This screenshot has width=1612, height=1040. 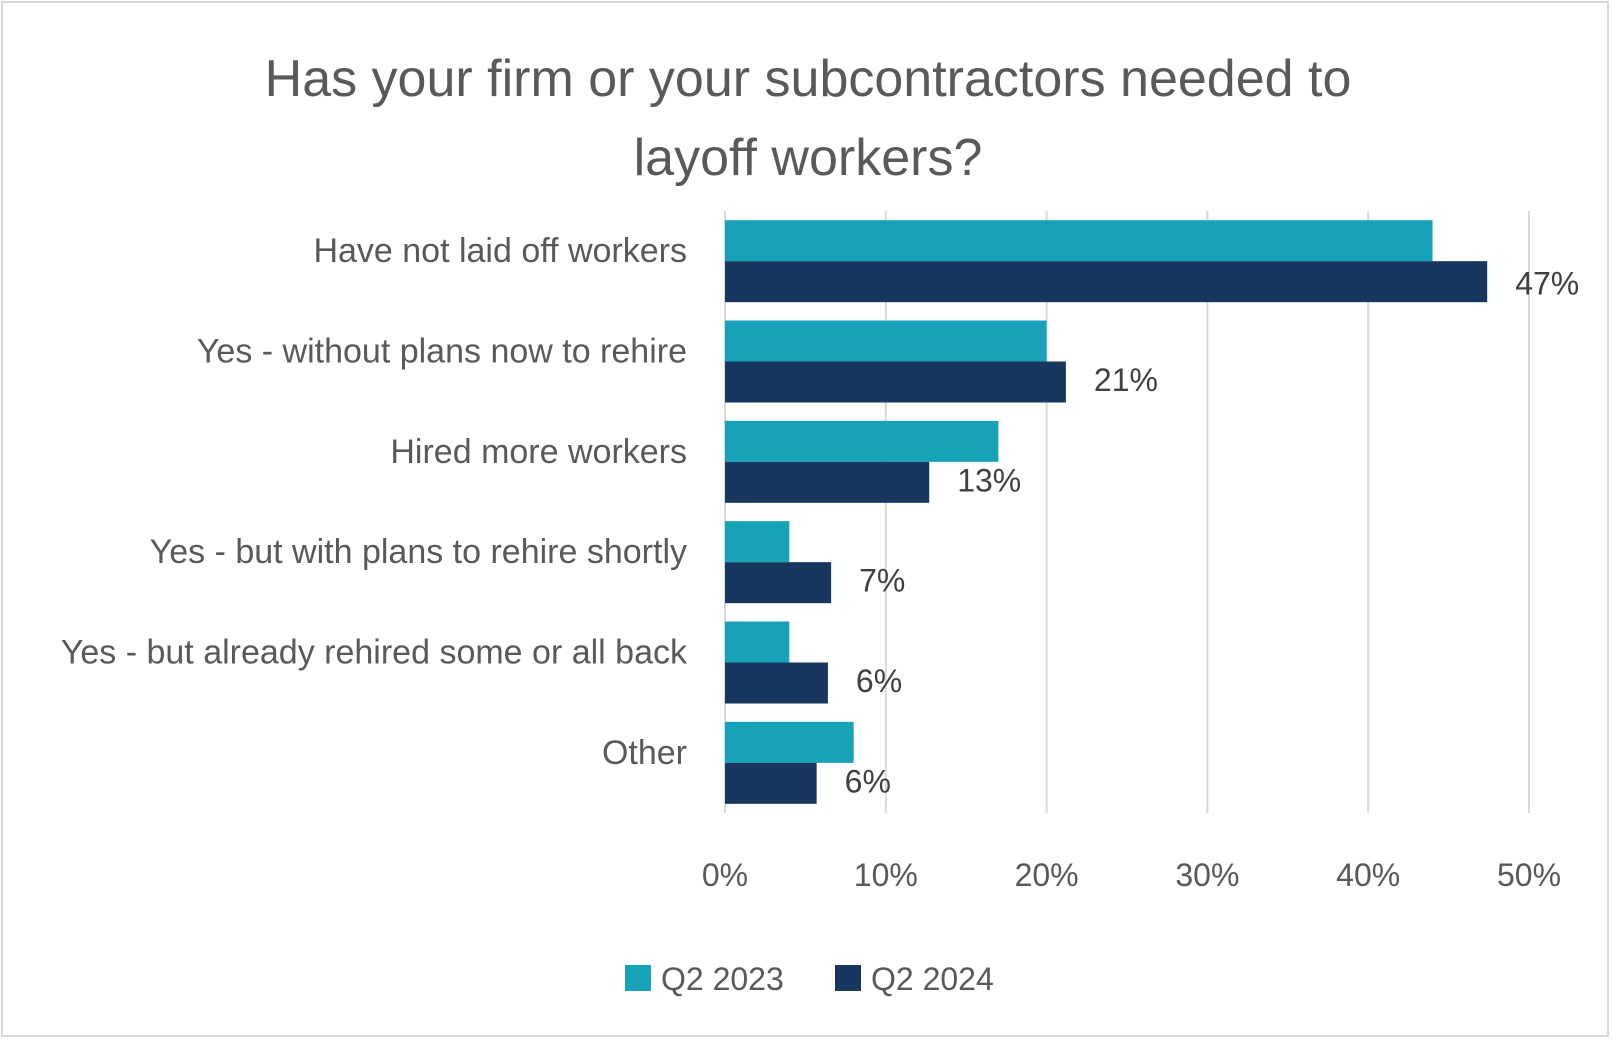 What do you see at coordinates (1047, 875) in the screenshot?
I see `x-tick-label: 20%` at bounding box center [1047, 875].